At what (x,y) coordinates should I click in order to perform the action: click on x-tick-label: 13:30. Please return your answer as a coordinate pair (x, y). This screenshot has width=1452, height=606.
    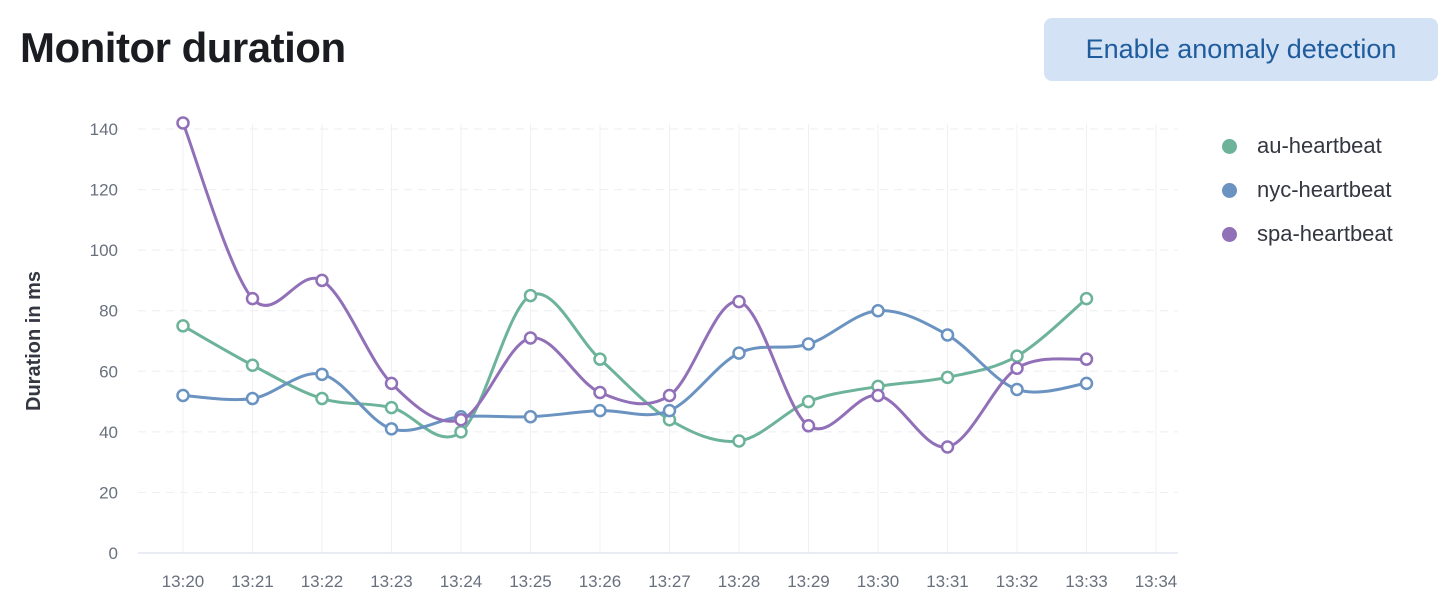
    Looking at the image, I should click on (878, 581).